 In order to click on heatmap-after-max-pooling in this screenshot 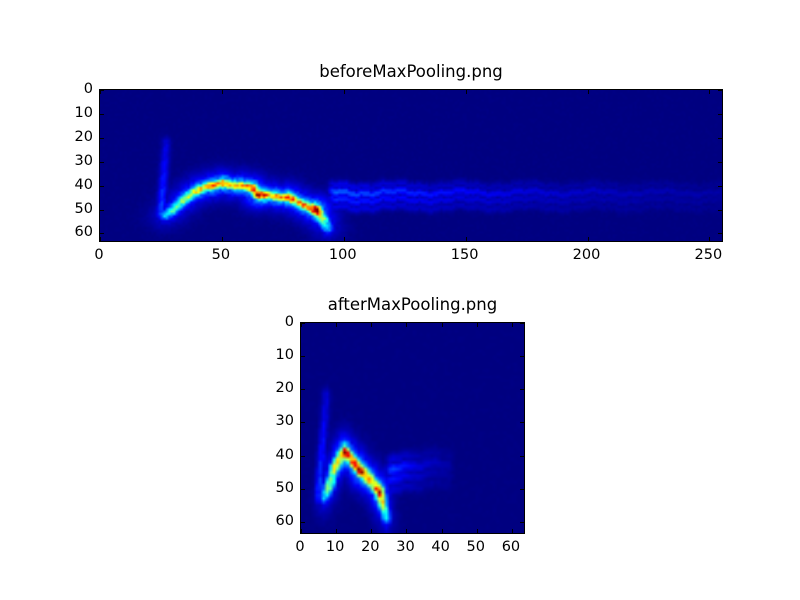, I will do `click(412, 428)`.